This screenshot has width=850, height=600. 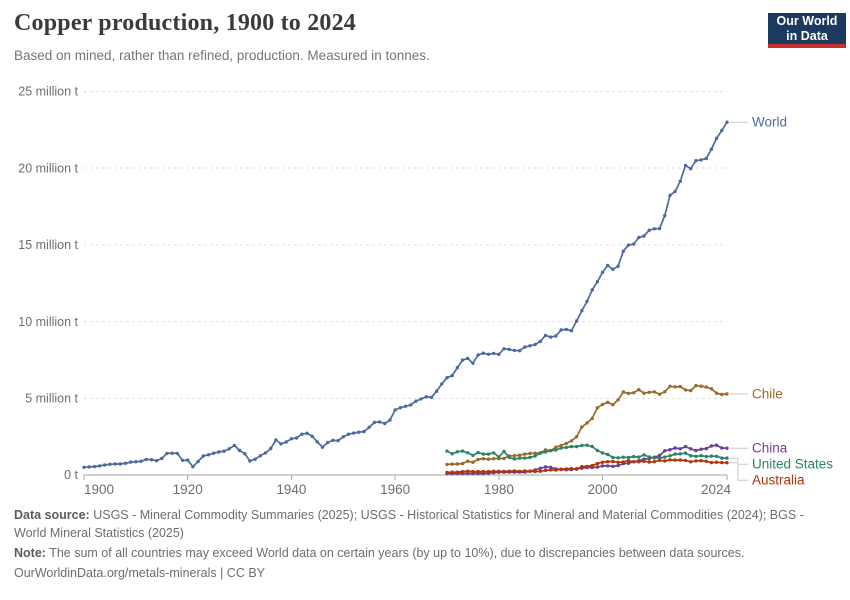 I want to click on series-points-united-states, so click(x=587, y=452).